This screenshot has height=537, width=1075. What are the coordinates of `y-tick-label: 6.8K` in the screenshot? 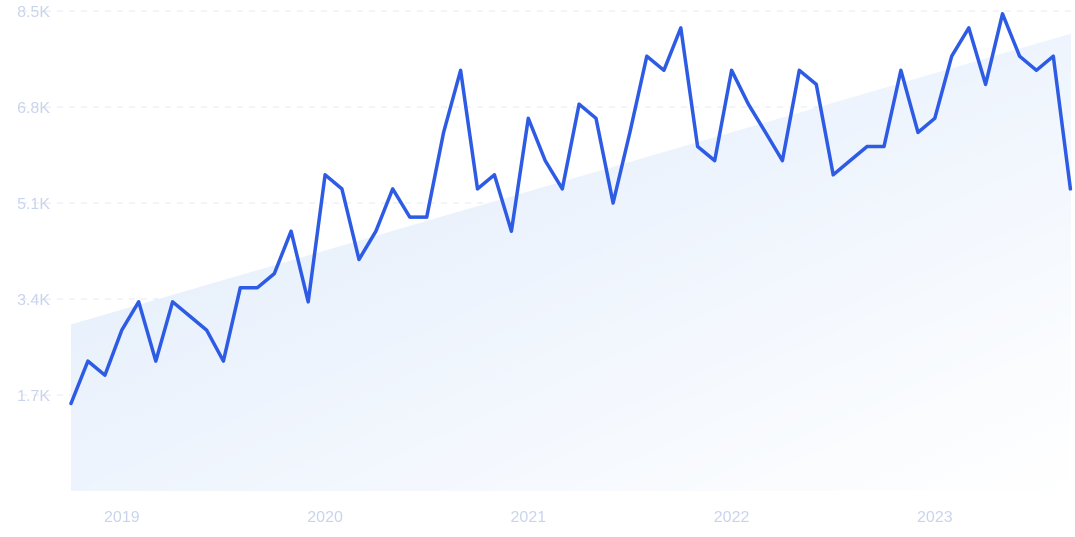 It's located at (33, 108).